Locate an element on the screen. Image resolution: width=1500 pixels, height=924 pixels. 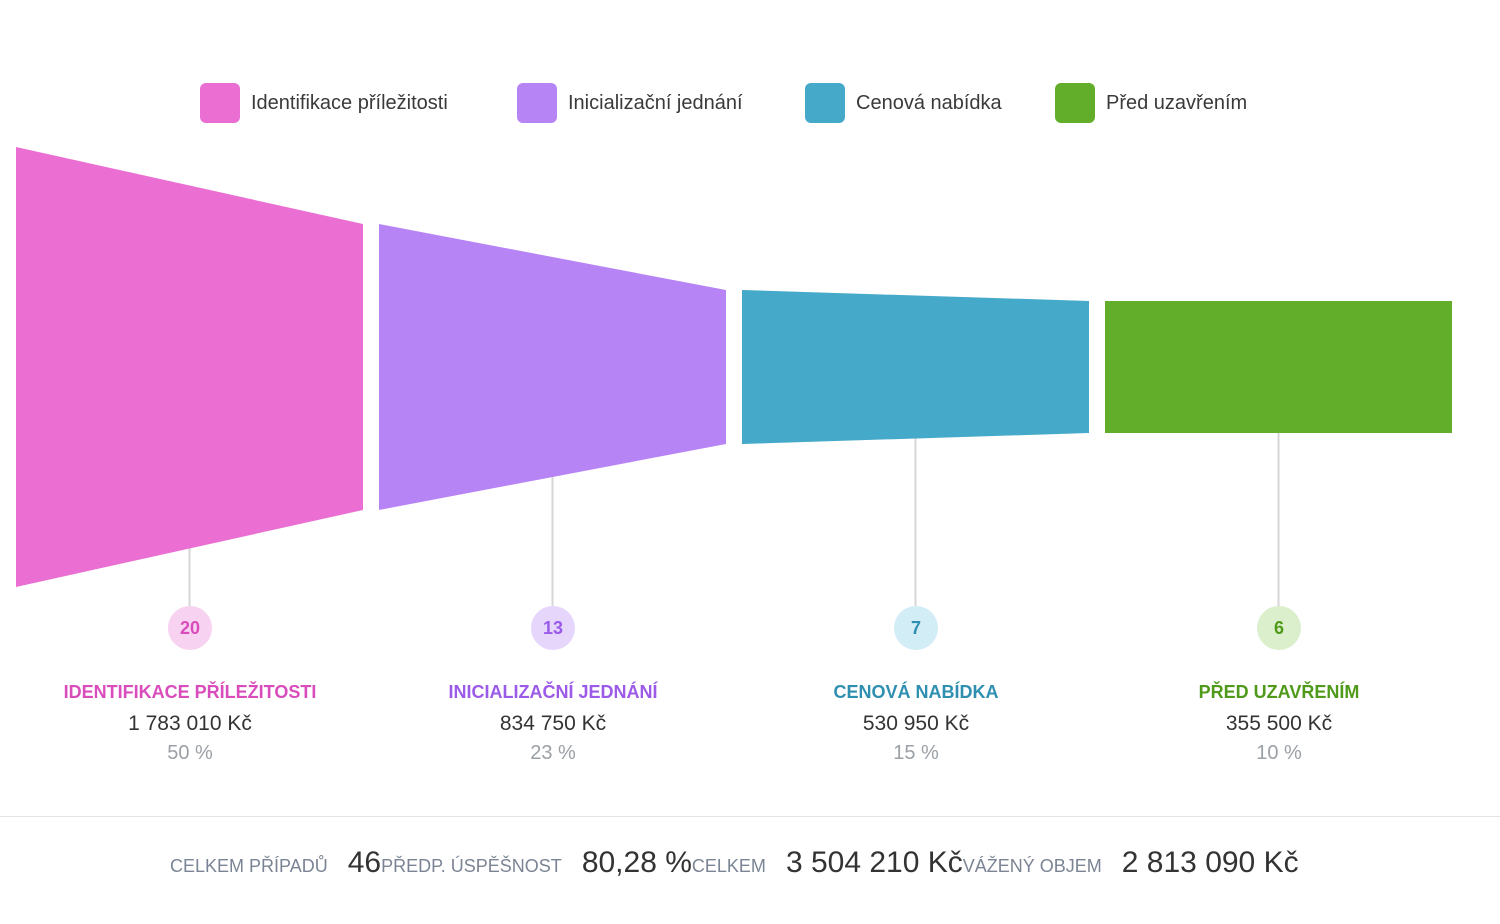
legend-item-pred-uzavrenim: Před uzavřením is located at coordinates (1151, 103).